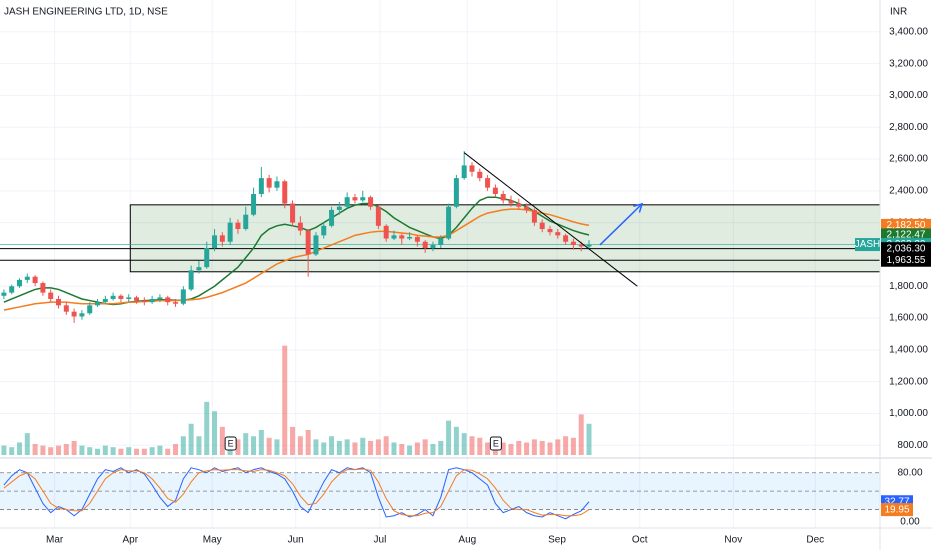  What do you see at coordinates (296, 492) in the screenshot?
I see `stoch-line` at bounding box center [296, 492].